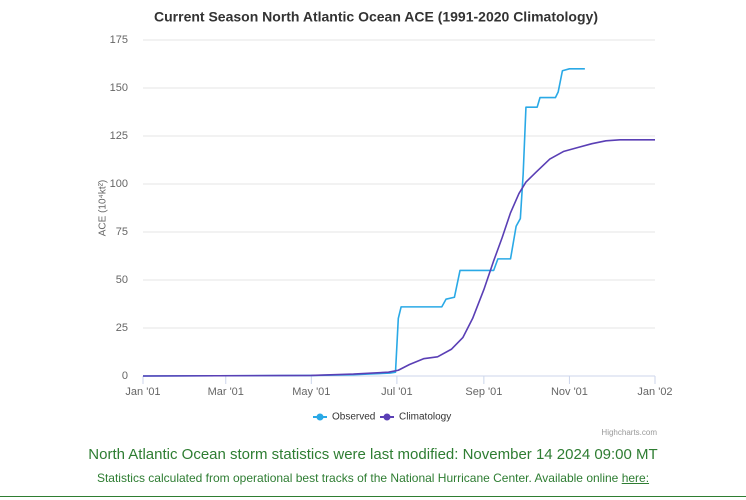  I want to click on x-tick-label: Jul '01, so click(396, 392).